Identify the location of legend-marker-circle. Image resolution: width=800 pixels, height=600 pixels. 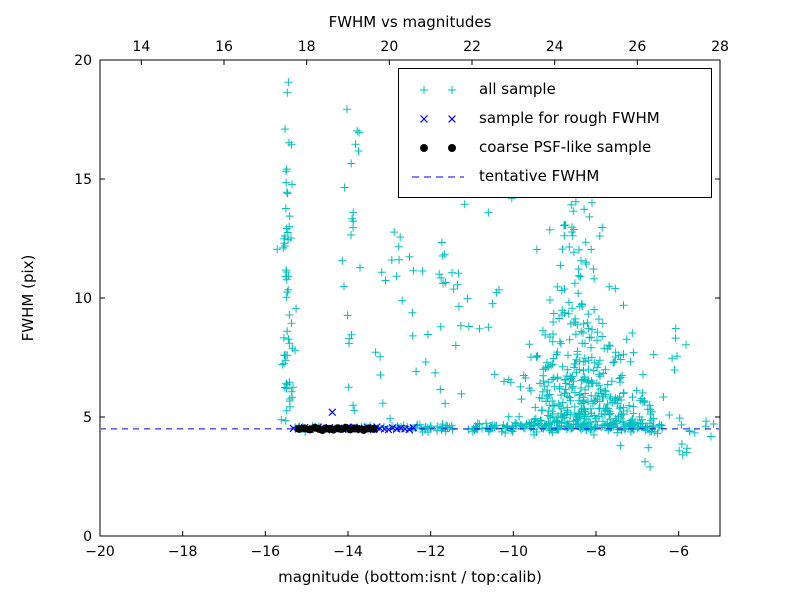
(438, 147).